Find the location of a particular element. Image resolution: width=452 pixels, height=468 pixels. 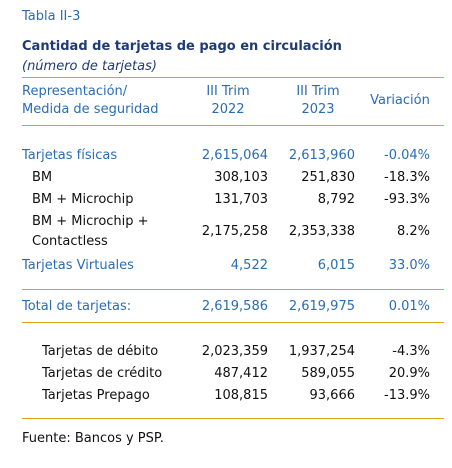

row-label: Tarjetas Virtuales is located at coordinates (78, 265).